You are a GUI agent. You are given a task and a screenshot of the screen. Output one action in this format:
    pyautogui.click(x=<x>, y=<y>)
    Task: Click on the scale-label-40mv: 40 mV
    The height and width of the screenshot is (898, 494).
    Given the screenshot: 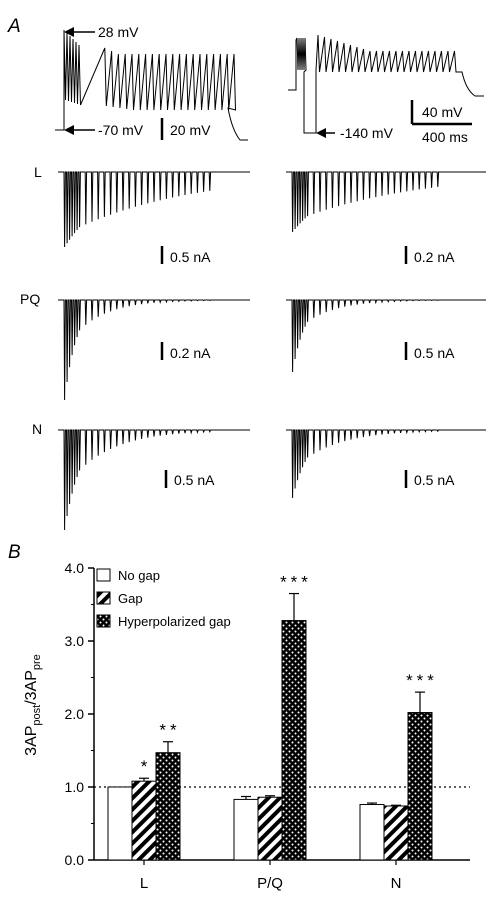 What is the action you would take?
    pyautogui.click(x=442, y=112)
    